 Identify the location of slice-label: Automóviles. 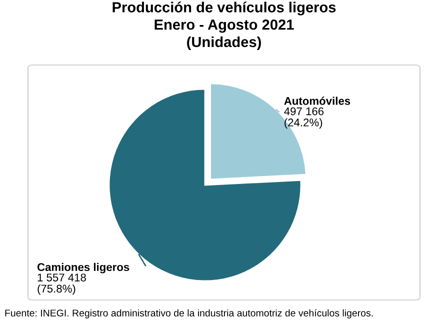
(317, 100).